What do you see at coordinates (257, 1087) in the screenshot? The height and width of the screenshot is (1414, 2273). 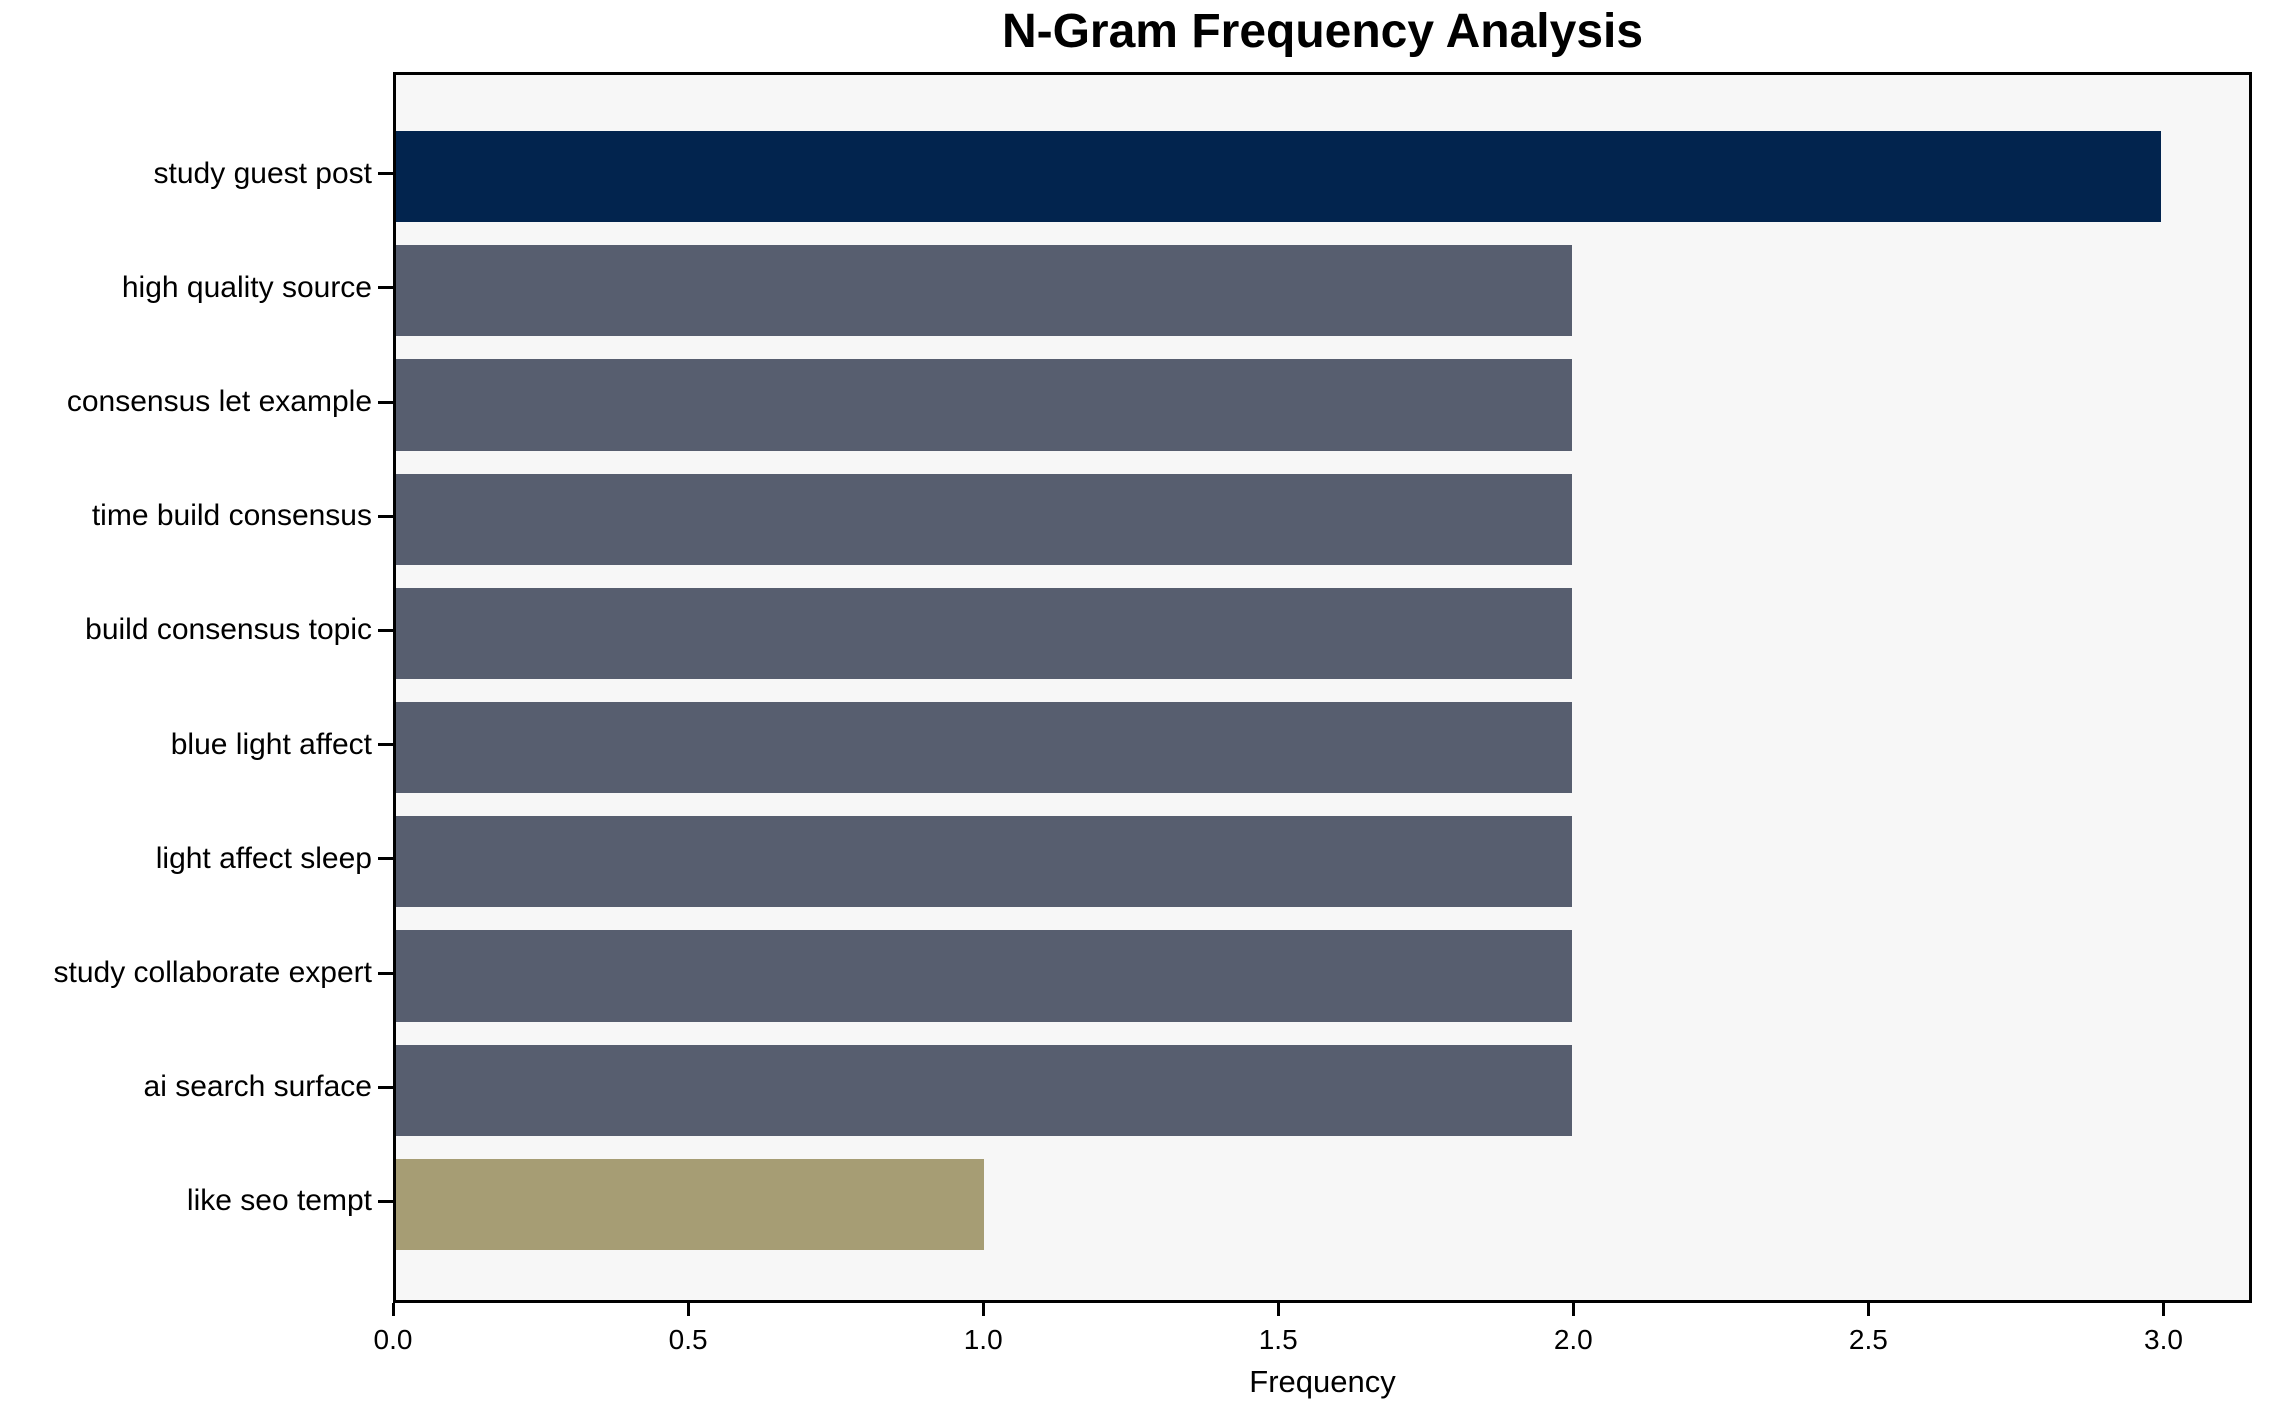 I see `y-axis-label: ai search surface` at bounding box center [257, 1087].